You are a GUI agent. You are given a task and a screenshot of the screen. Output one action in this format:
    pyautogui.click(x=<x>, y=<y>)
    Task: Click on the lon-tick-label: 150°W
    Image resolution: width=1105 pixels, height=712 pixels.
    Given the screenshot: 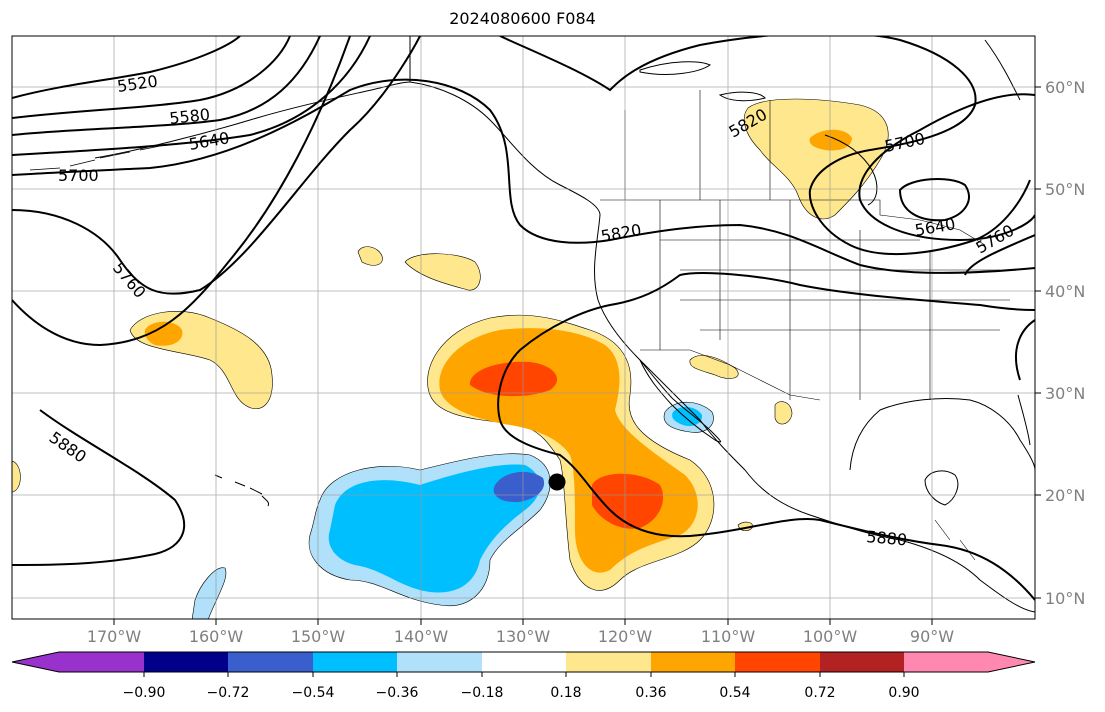 What is the action you would take?
    pyautogui.click(x=318, y=636)
    